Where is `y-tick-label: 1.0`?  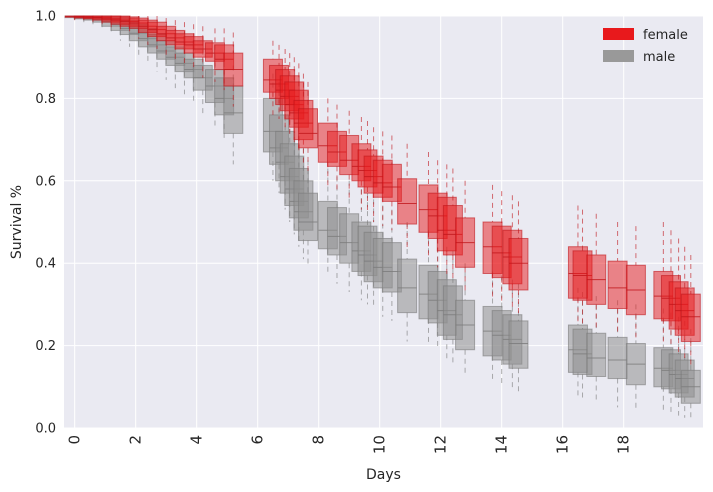 y-tick-label: 1.0 is located at coordinates (45, 17).